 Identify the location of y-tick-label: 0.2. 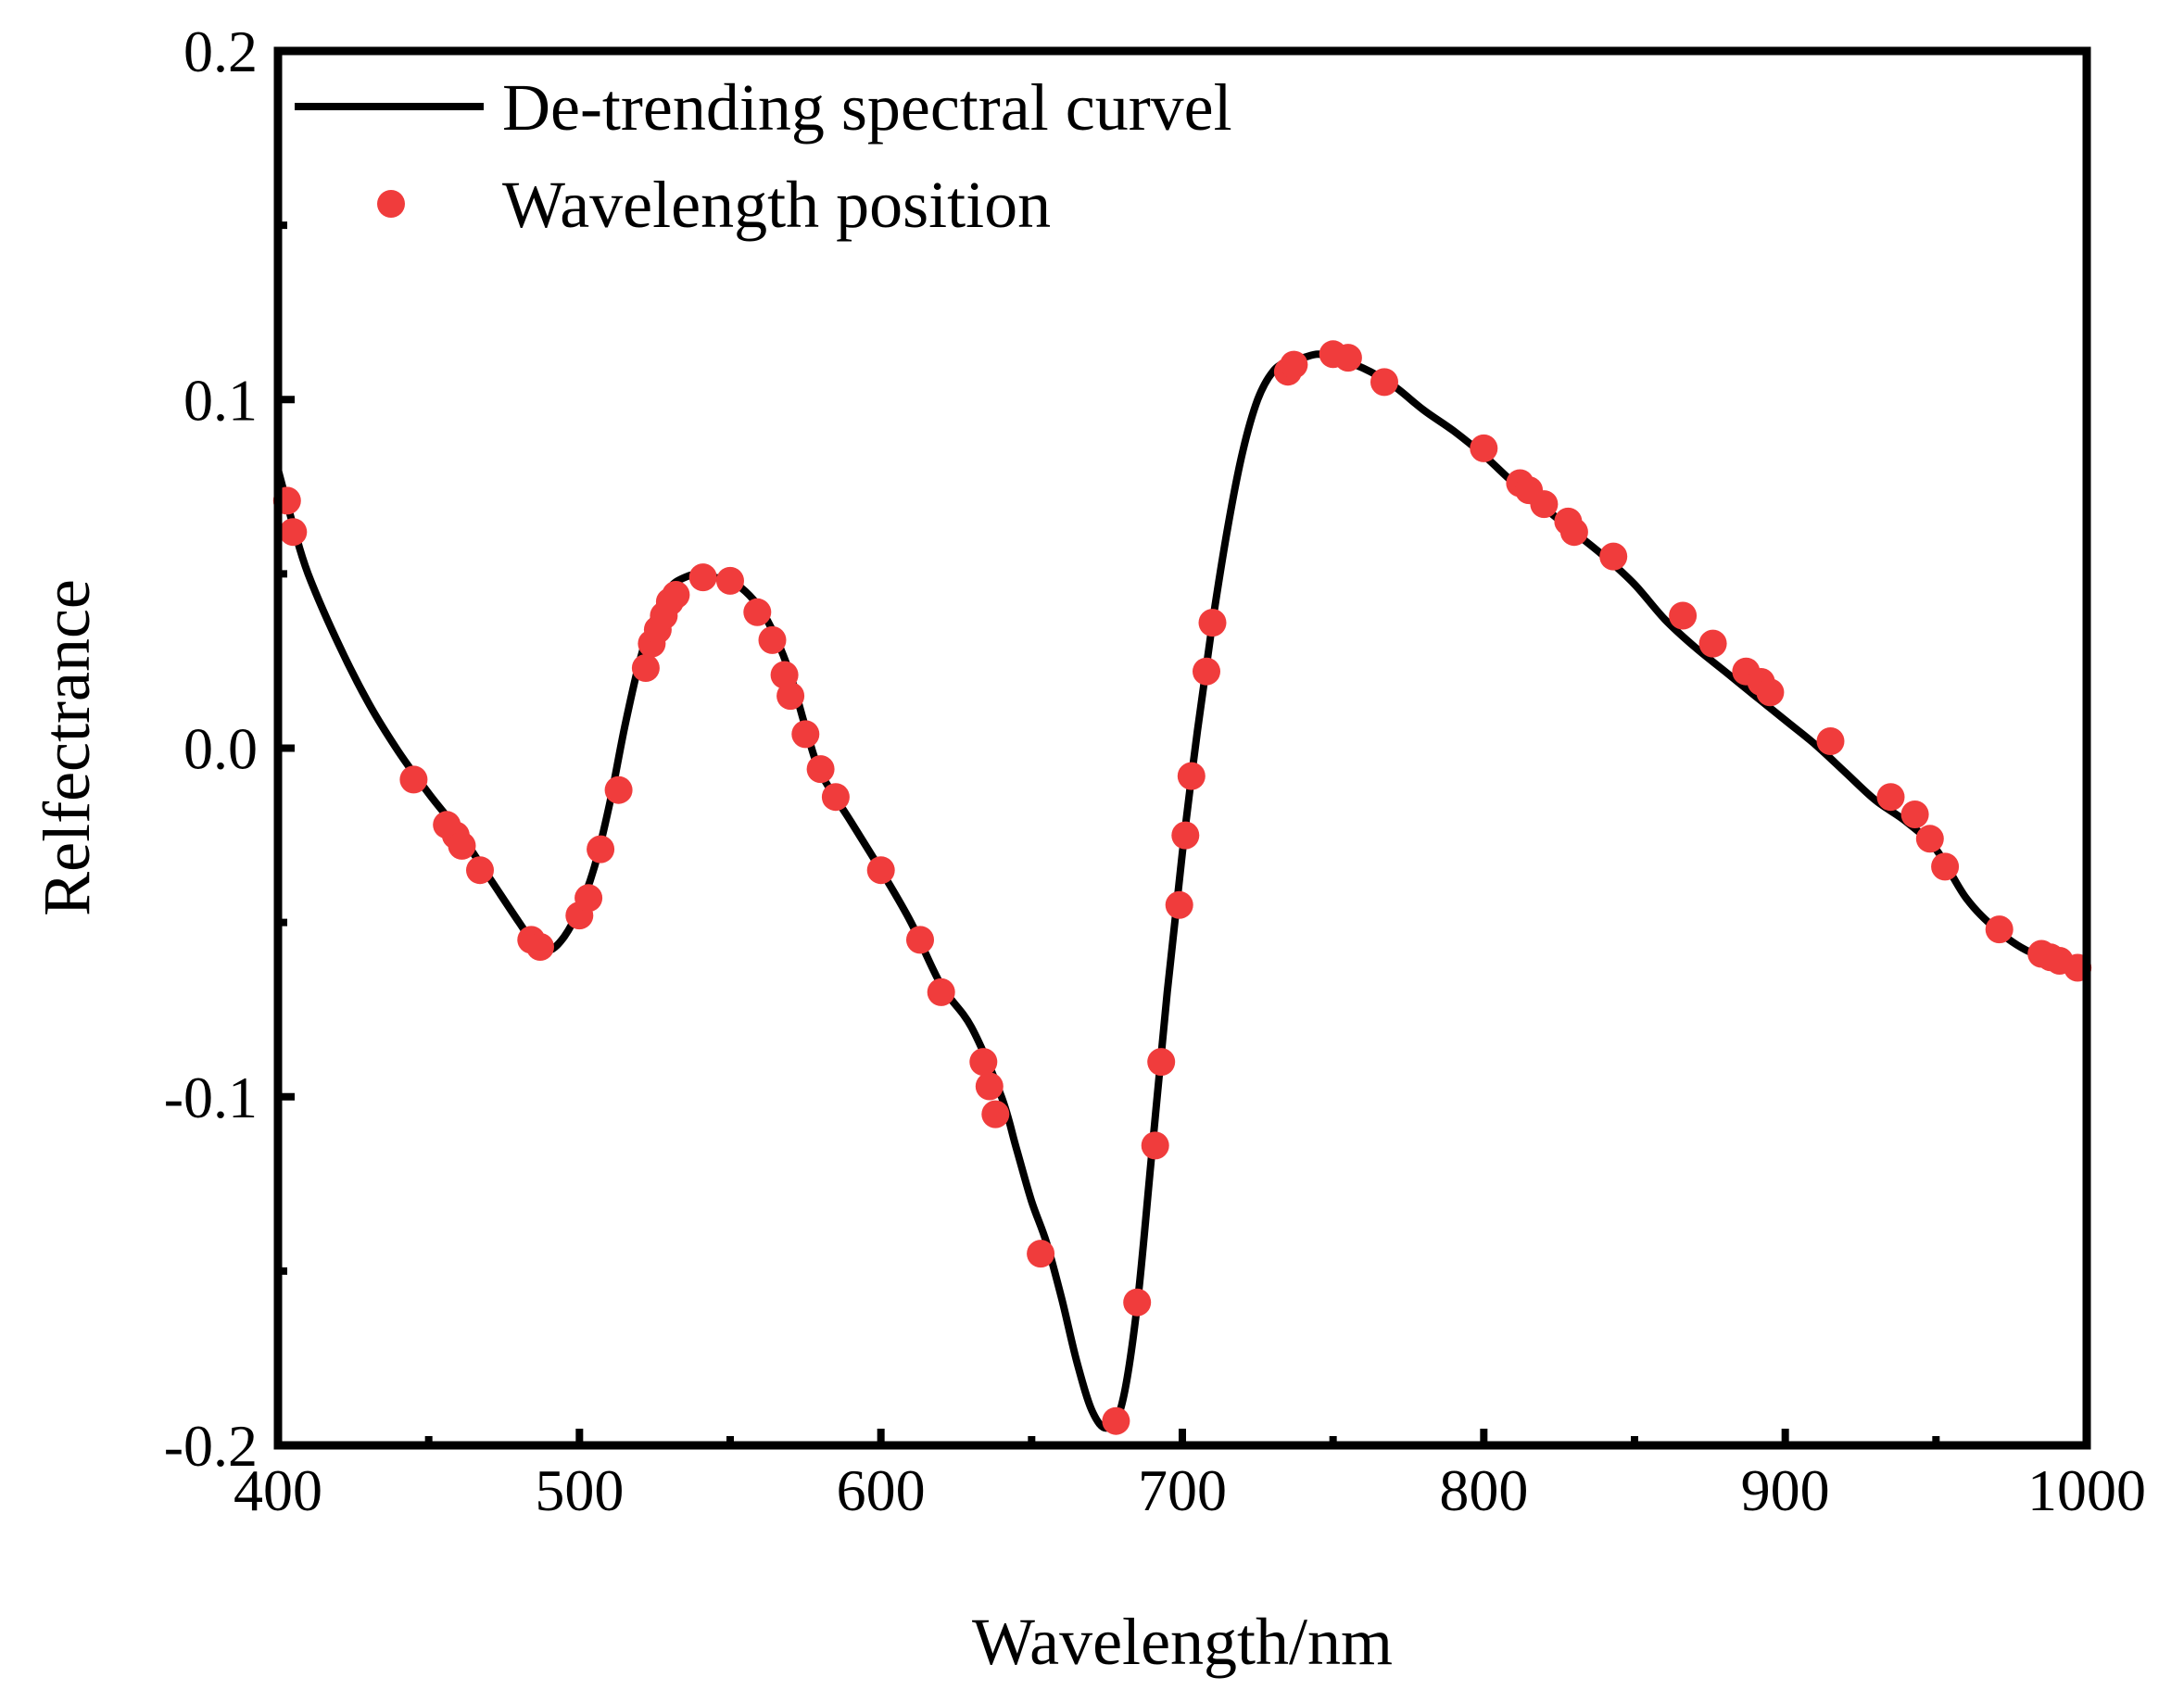
(220, 51).